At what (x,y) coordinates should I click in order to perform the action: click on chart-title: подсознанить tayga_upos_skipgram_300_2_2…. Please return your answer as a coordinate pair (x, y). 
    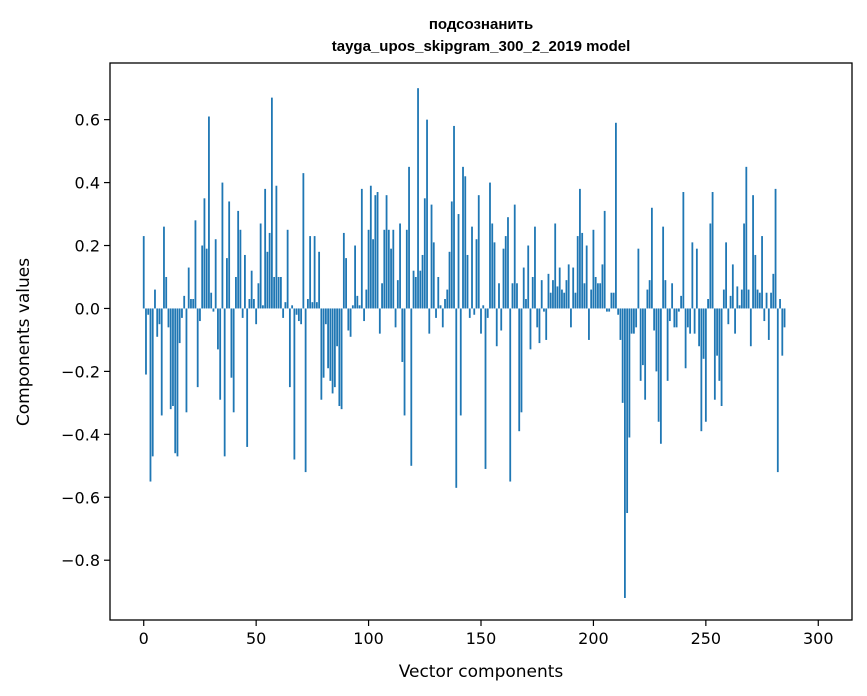
    Looking at the image, I should click on (481, 35).